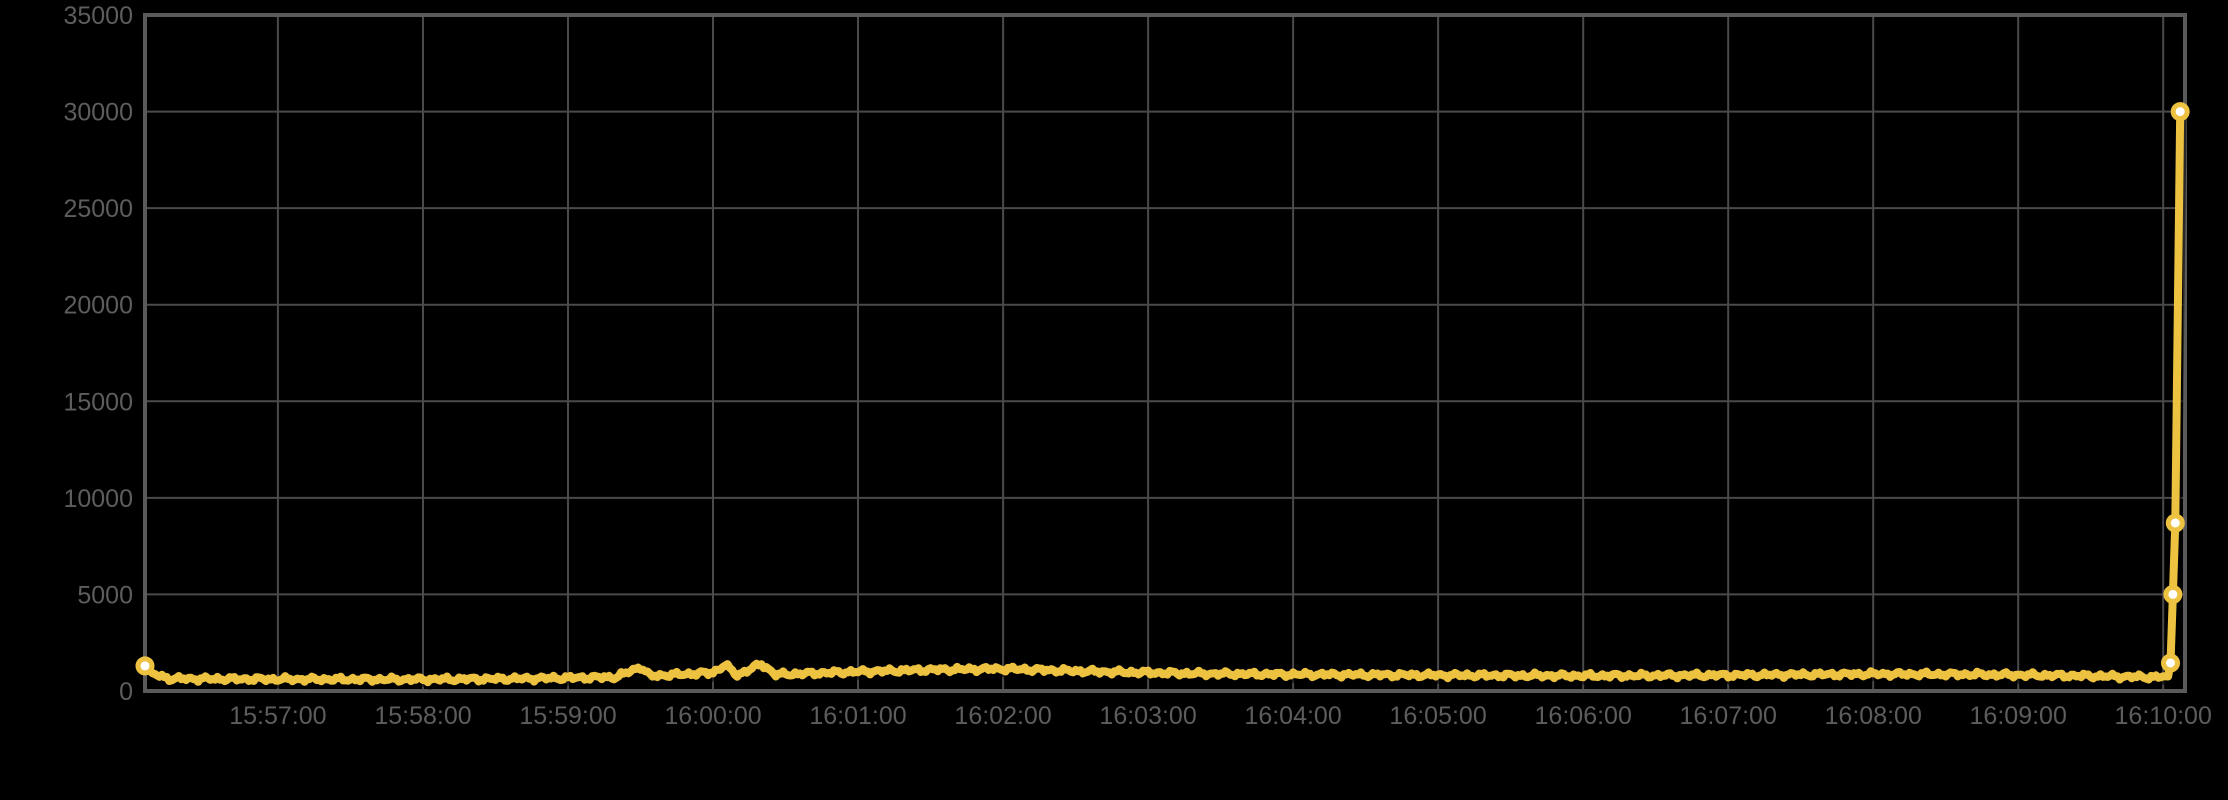 The width and height of the screenshot is (2228, 800). Describe the element at coordinates (712, 716) in the screenshot. I see `x-tick-label-16:00:00: 16:00:00` at that location.